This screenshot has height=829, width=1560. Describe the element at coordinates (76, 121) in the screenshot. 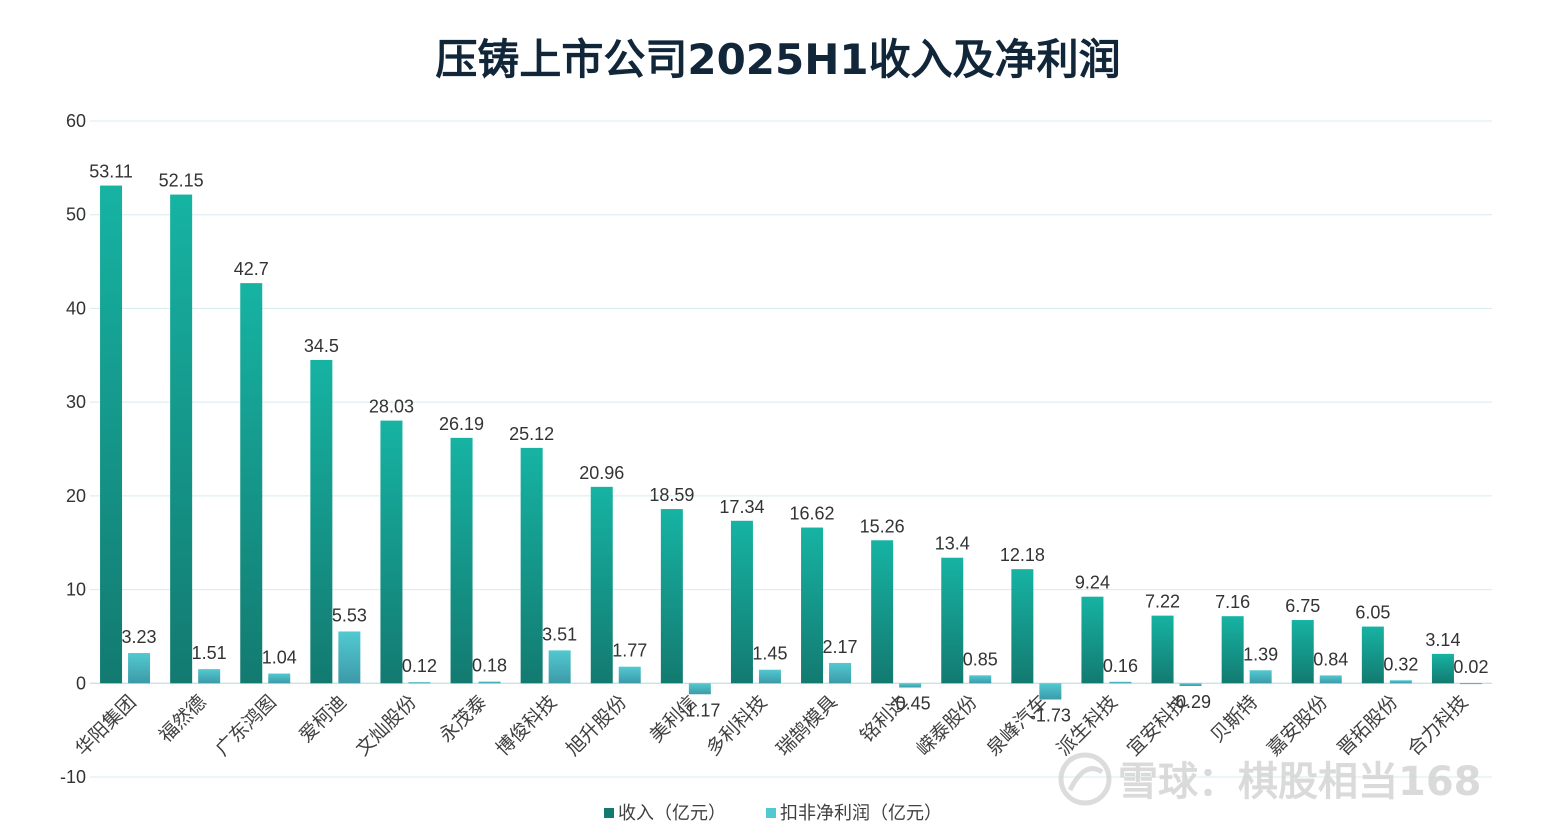

I see `y-tick-label: 60` at that location.